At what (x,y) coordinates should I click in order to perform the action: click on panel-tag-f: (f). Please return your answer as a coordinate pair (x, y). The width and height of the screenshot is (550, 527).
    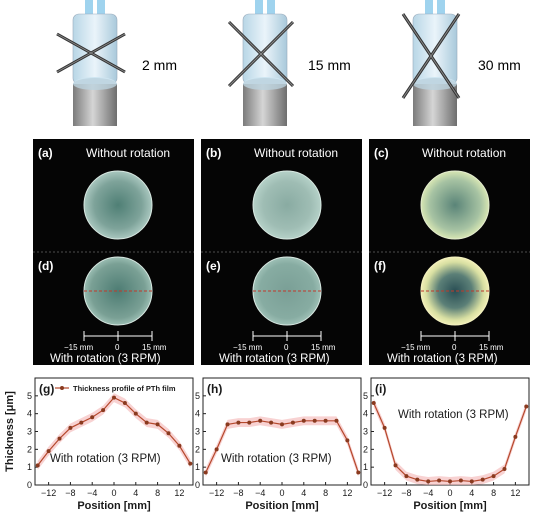
    Looking at the image, I should click on (380, 266).